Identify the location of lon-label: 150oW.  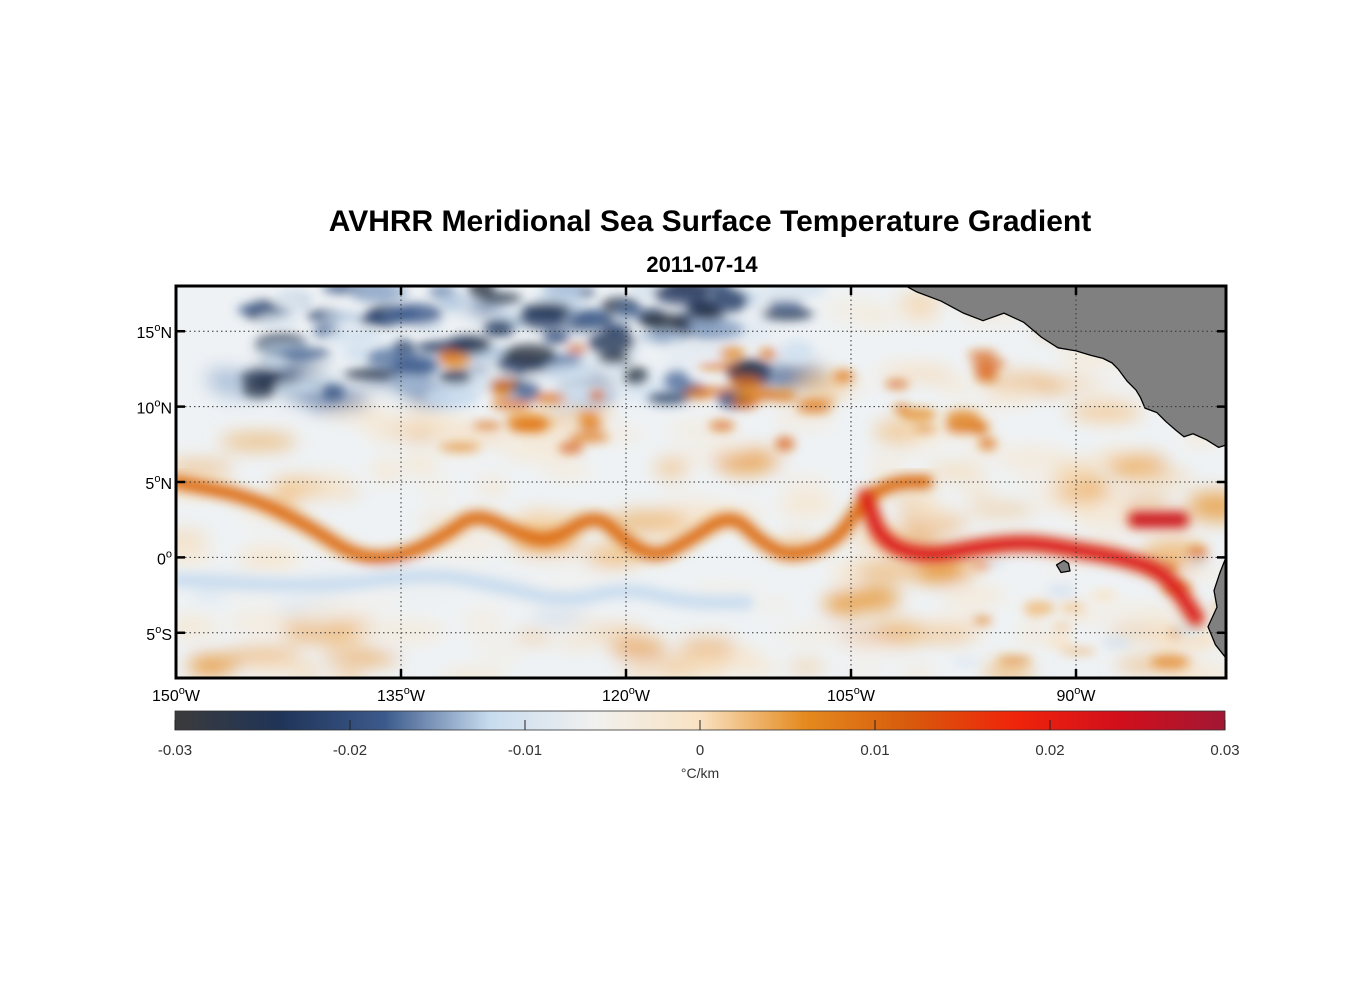
(176, 695).